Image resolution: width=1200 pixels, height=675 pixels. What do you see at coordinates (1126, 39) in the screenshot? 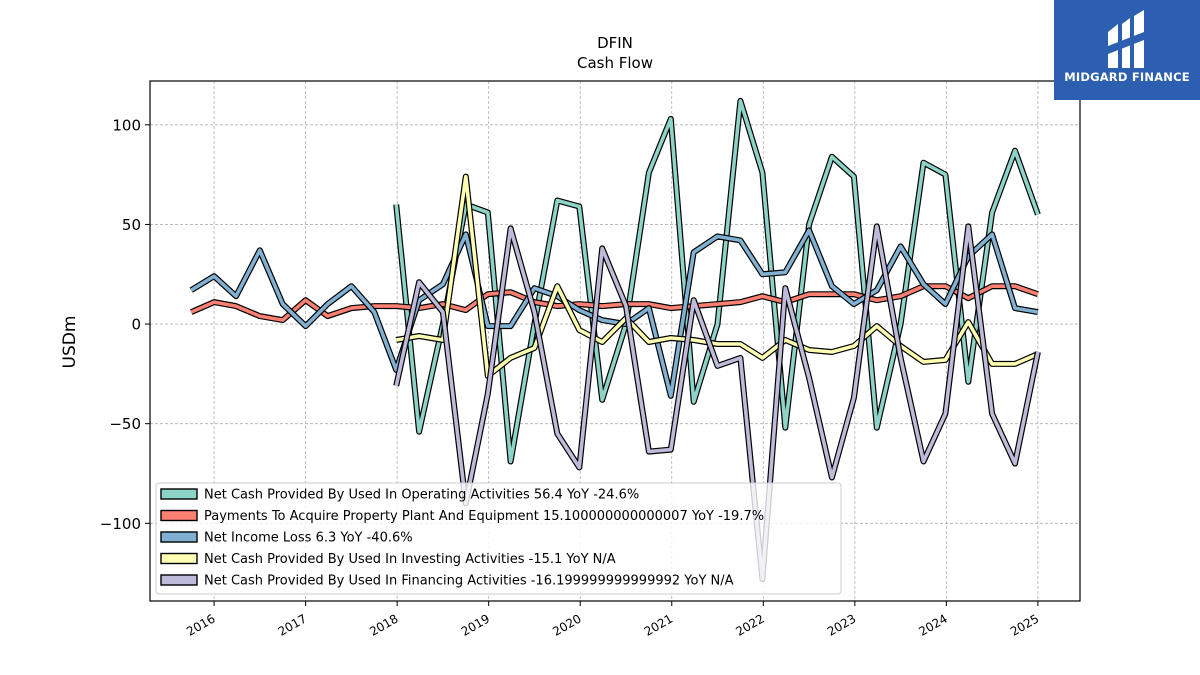
I see `logo-mark-icon` at bounding box center [1126, 39].